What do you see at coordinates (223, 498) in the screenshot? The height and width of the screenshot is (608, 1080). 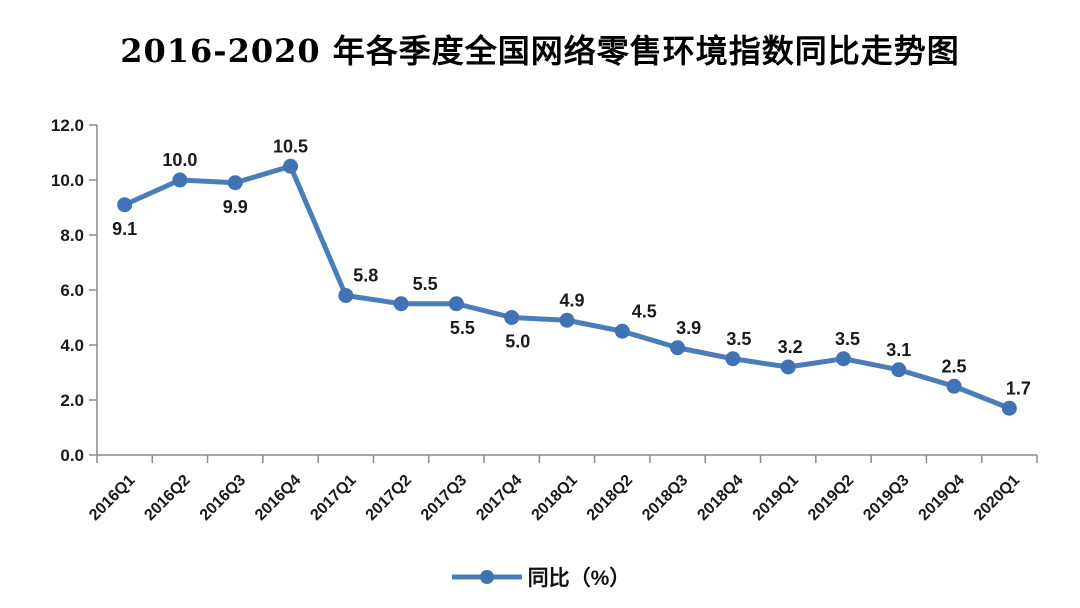 I see `x-axis-category-label: 2016Q3` at bounding box center [223, 498].